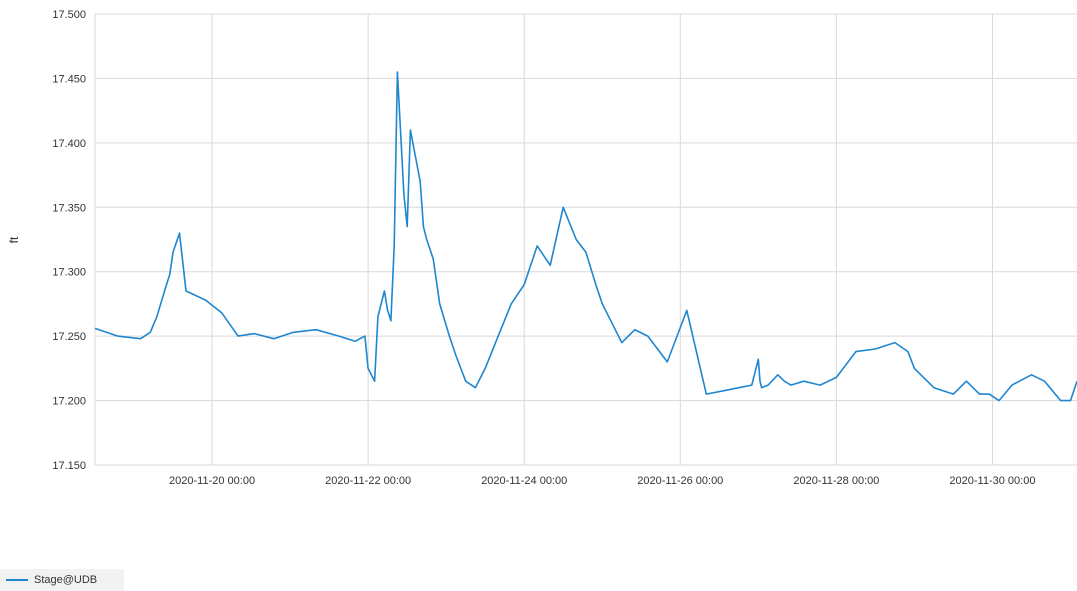  What do you see at coordinates (69, 273) in the screenshot?
I see `y-tick-label: 17.300` at bounding box center [69, 273].